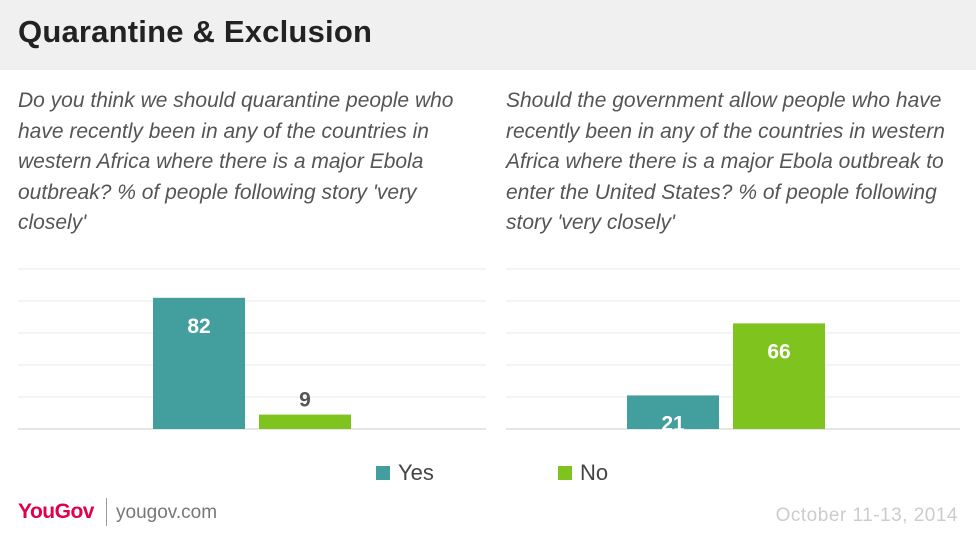  What do you see at coordinates (167, 512) in the screenshot?
I see `footer-site: yougov.com` at bounding box center [167, 512].